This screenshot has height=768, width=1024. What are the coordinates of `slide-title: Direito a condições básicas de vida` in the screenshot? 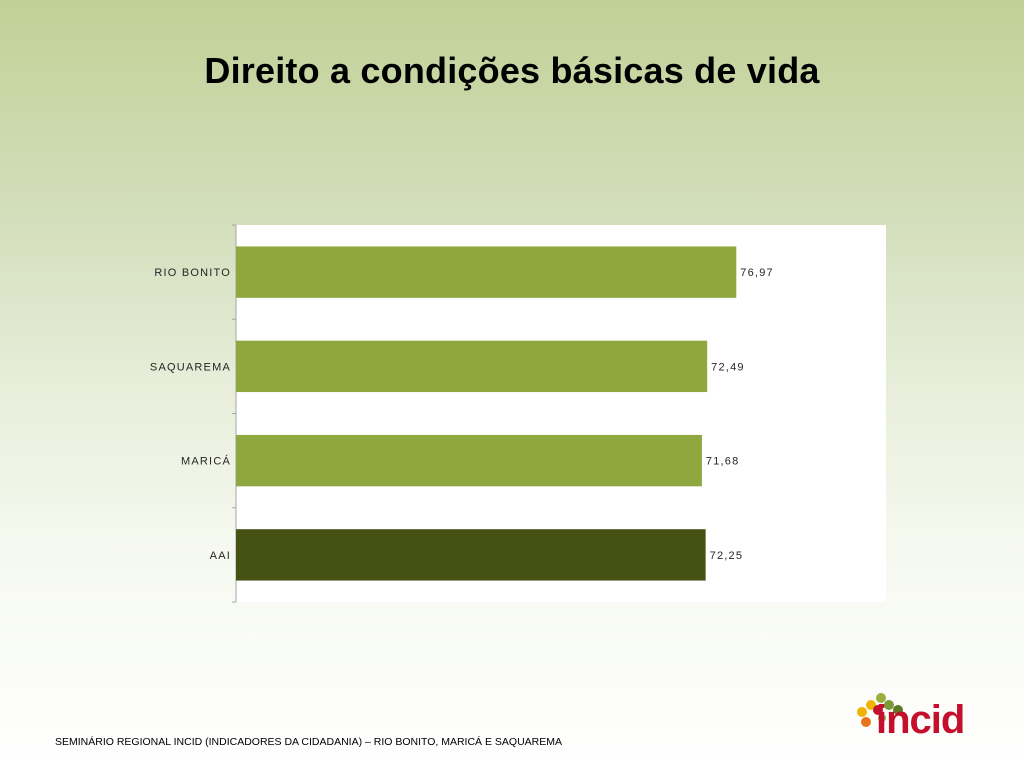 It's located at (512, 70).